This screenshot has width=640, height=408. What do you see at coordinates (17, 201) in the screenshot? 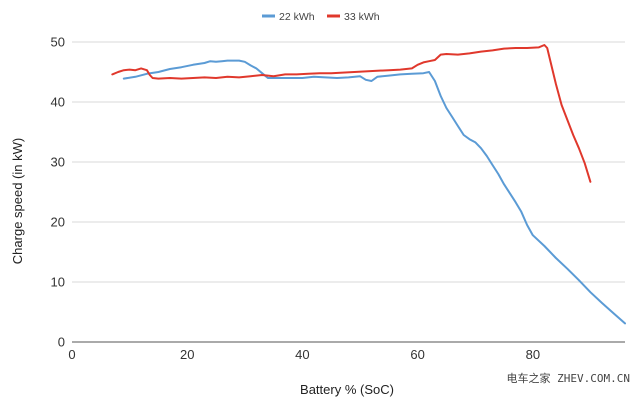
I see `y-axis-title: Charge speed (in kW)` at bounding box center [17, 201].